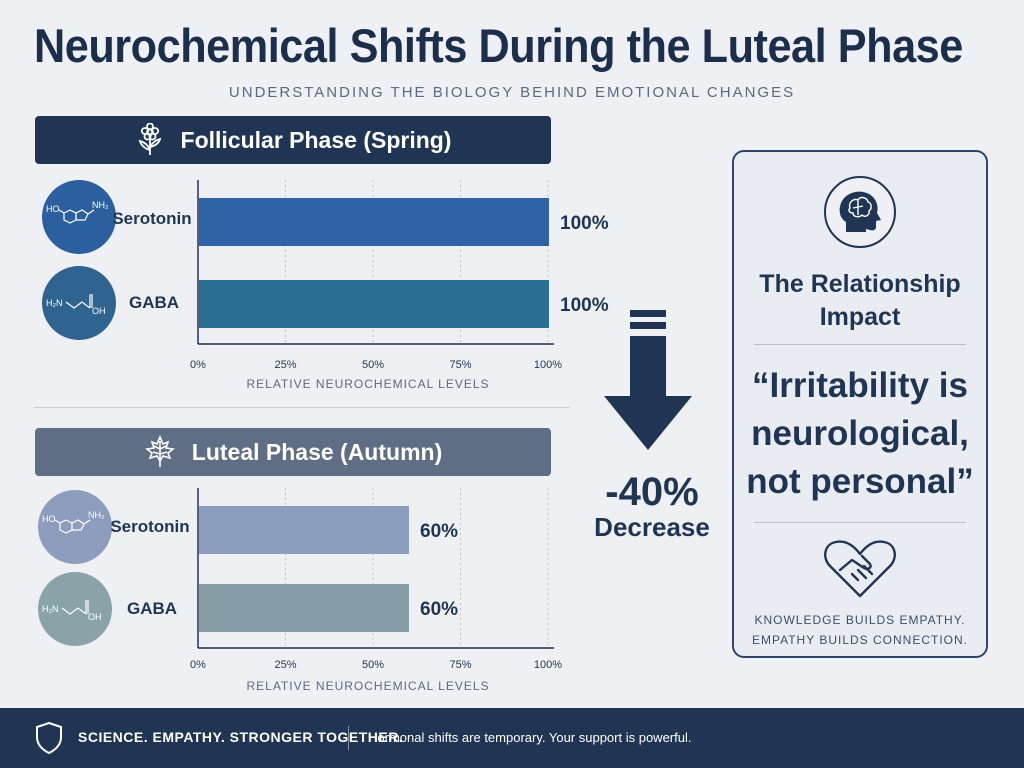 The width and height of the screenshot is (1024, 768). I want to click on gaba-molecule-follicular: H₂N OH, so click(79, 303).